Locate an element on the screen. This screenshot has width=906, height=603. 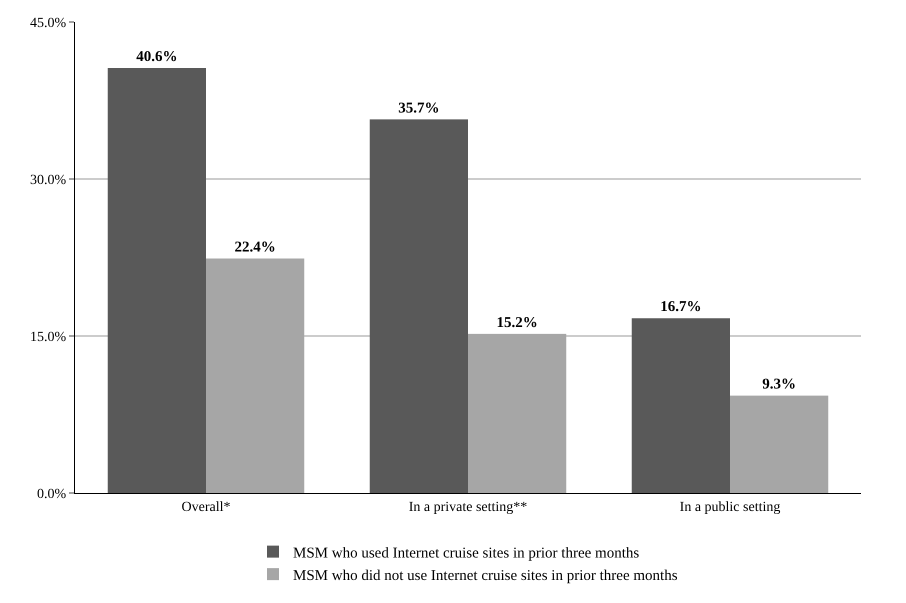
y-tick-label: 30.0% is located at coordinates (48, 180).